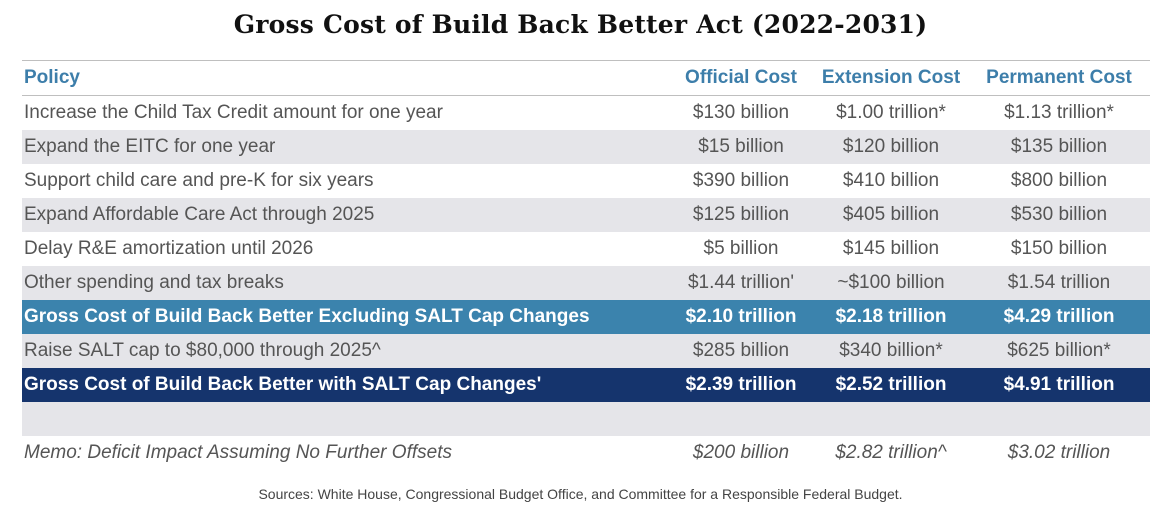 The height and width of the screenshot is (506, 1161). Describe the element at coordinates (891, 146) in the screenshot. I see `extension-cost-cell: $120 billion` at that location.